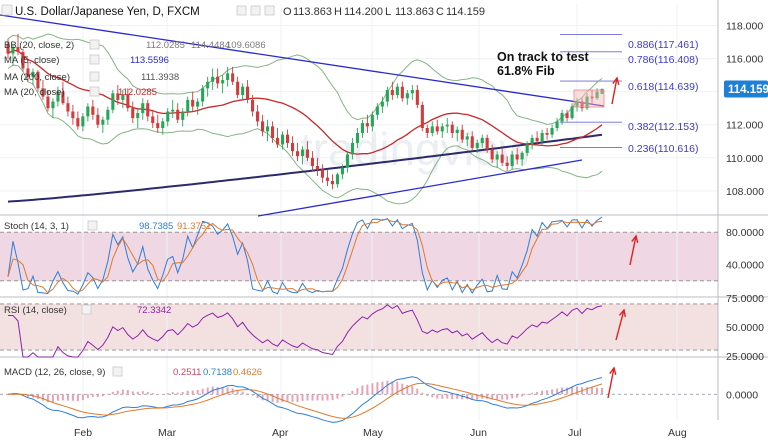 The height and width of the screenshot is (445, 768). What do you see at coordinates (663, 45) in the screenshot?
I see `fib-label-0886: 0.886(117.461)` at bounding box center [663, 45].